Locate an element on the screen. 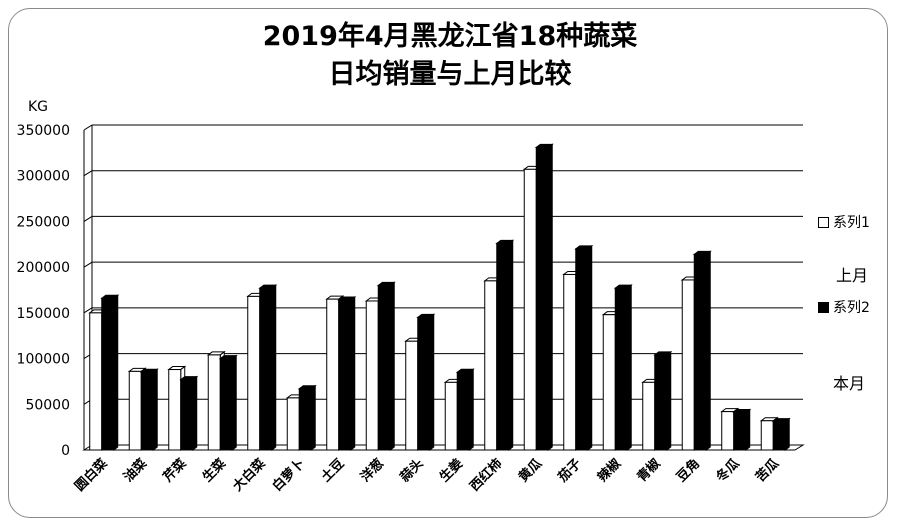 Image resolution: width=898 pixels, height=527 pixels. legend-item-series1: 系列1 is located at coordinates (844, 222).